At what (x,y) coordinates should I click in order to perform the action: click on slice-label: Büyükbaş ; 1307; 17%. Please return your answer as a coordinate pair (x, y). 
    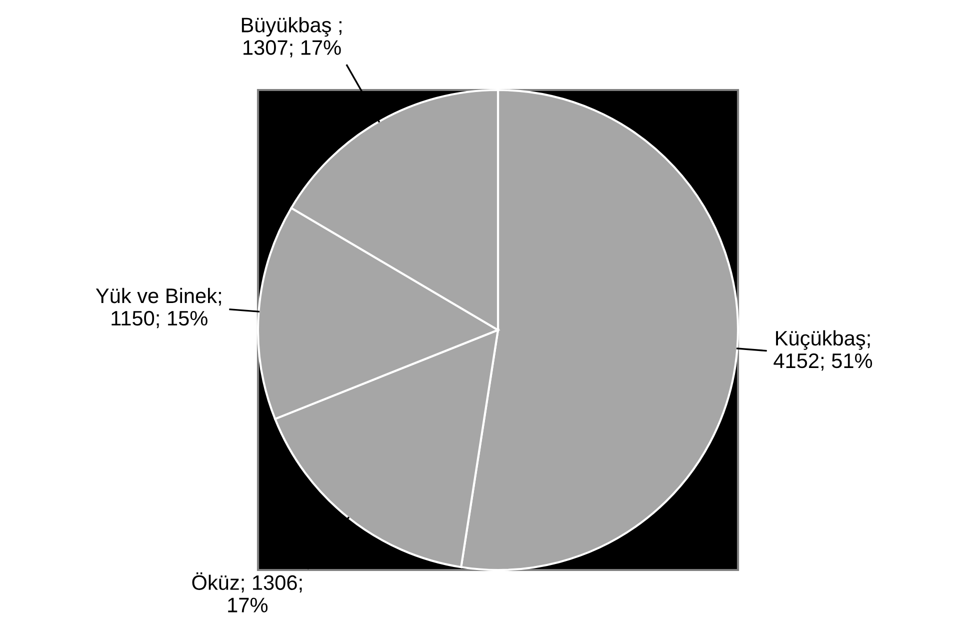
    Looking at the image, I should click on (292, 37).